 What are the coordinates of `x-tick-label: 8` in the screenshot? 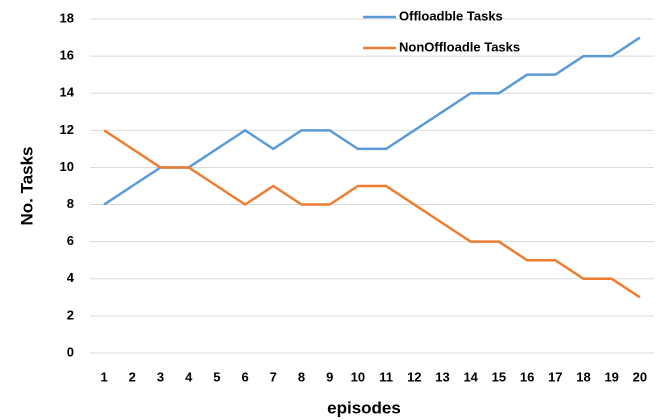 It's located at (301, 376).